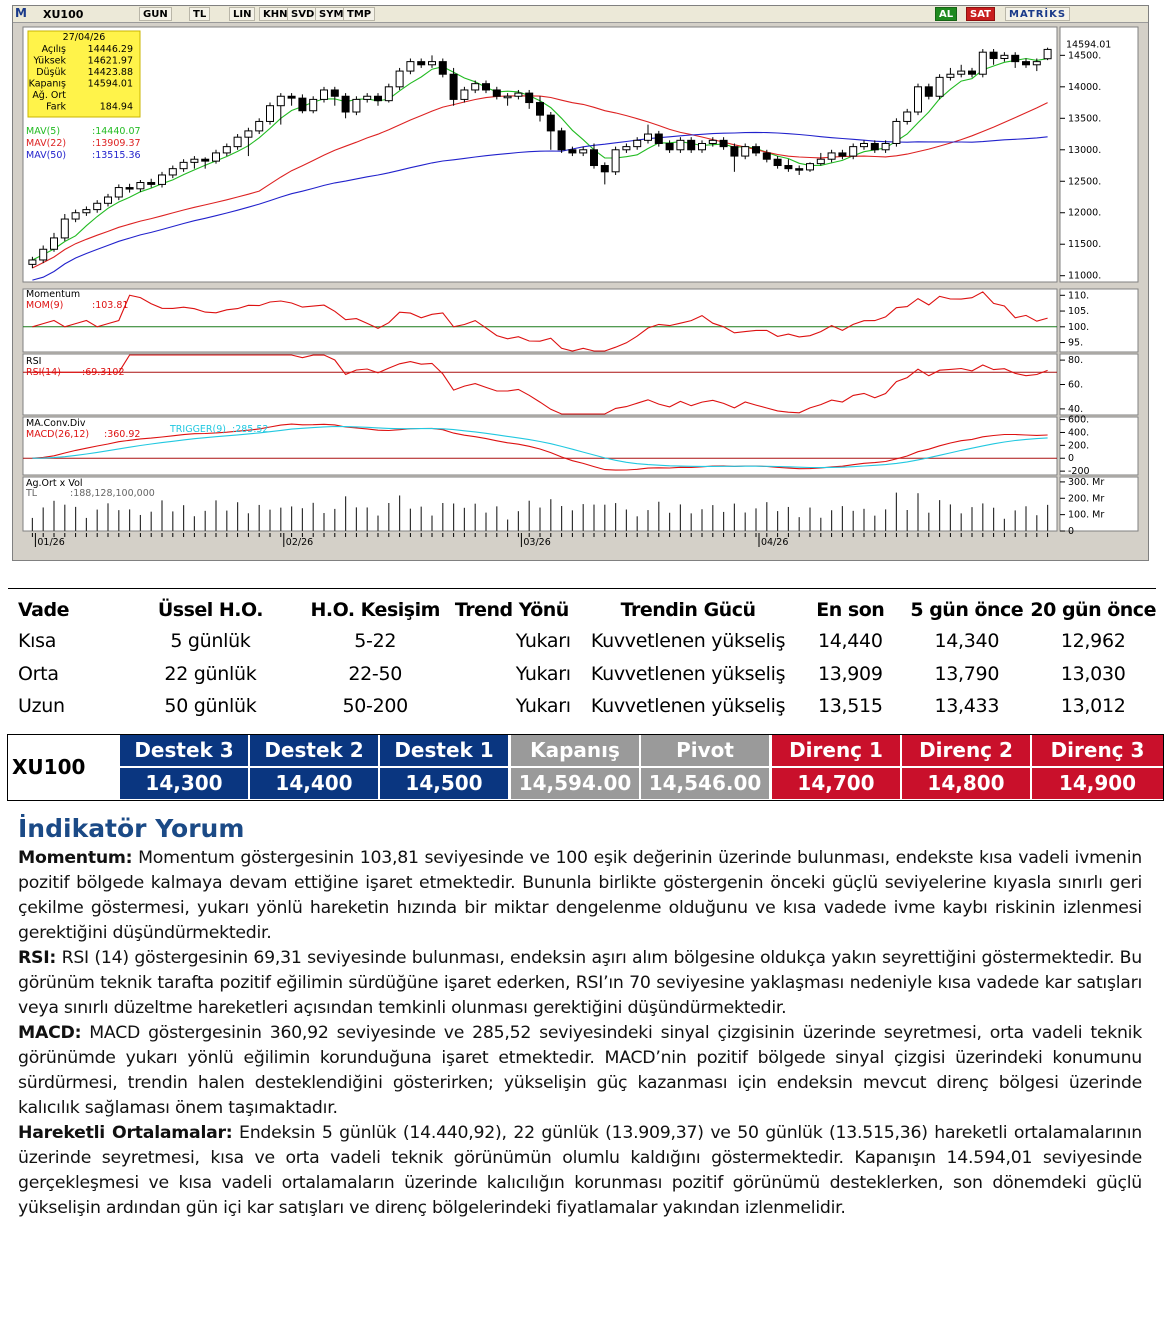 The height and width of the screenshot is (1333, 1164). Describe the element at coordinates (184, 750) in the screenshot. I see `support-3-label: Destek 3` at that location.